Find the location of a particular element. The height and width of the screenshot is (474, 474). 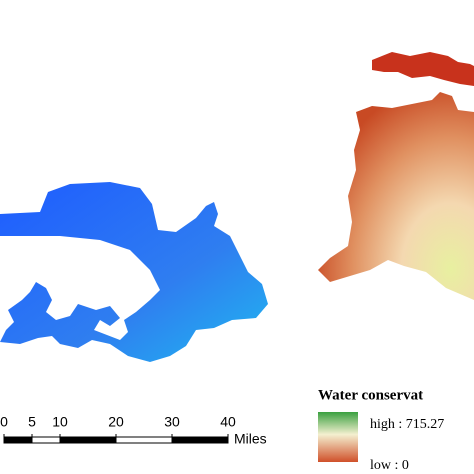

red-region-north is located at coordinates (423, 69).